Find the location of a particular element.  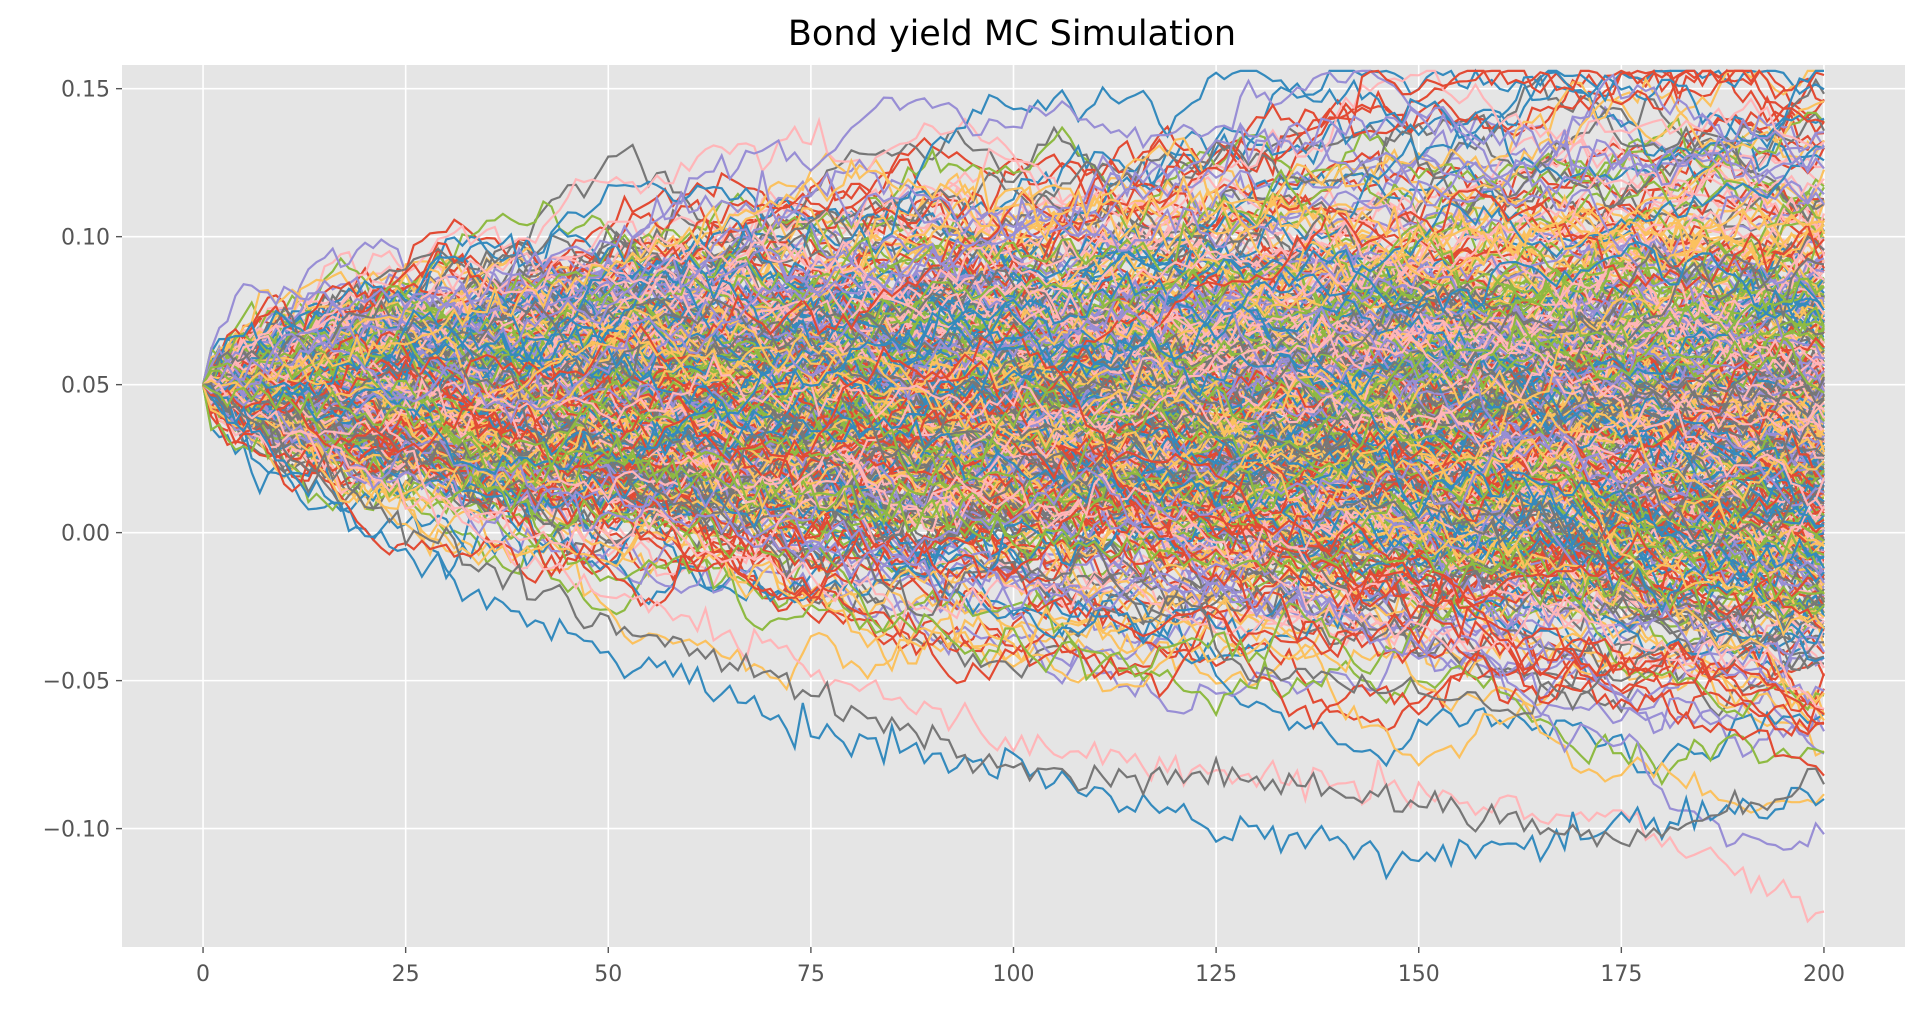

y-tick-label: −0.10 is located at coordinates (76, 830).